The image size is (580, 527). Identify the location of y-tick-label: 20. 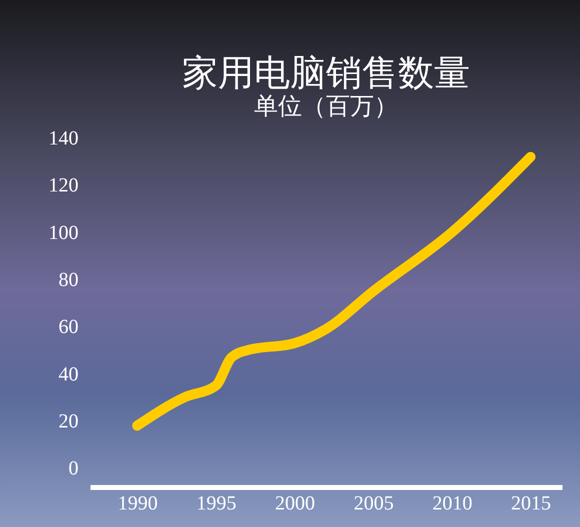
(68, 421).